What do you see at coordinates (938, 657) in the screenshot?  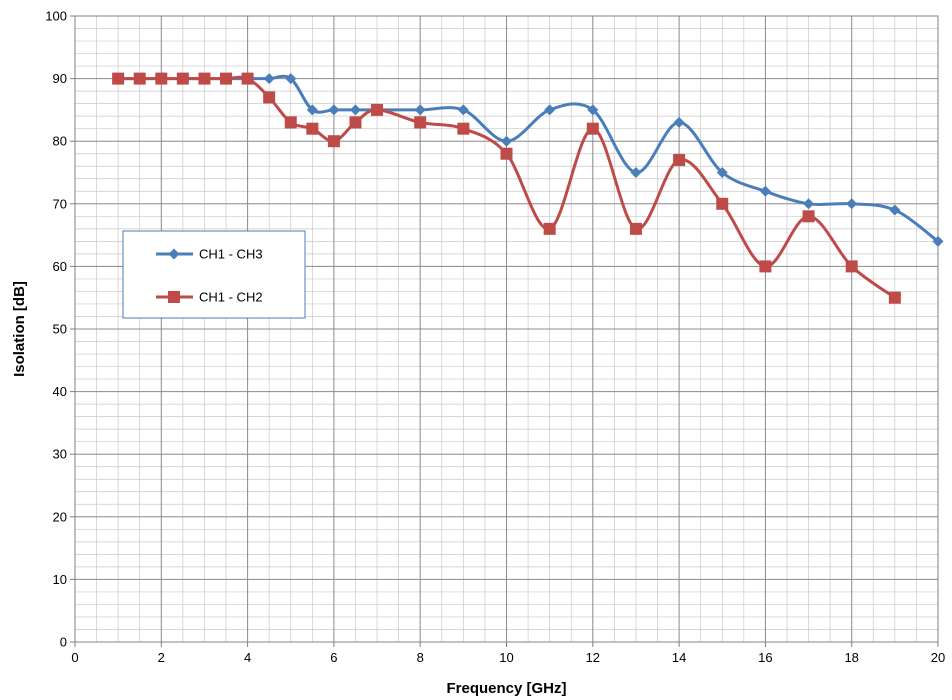 I see `x-tick-label: 20` at bounding box center [938, 657].